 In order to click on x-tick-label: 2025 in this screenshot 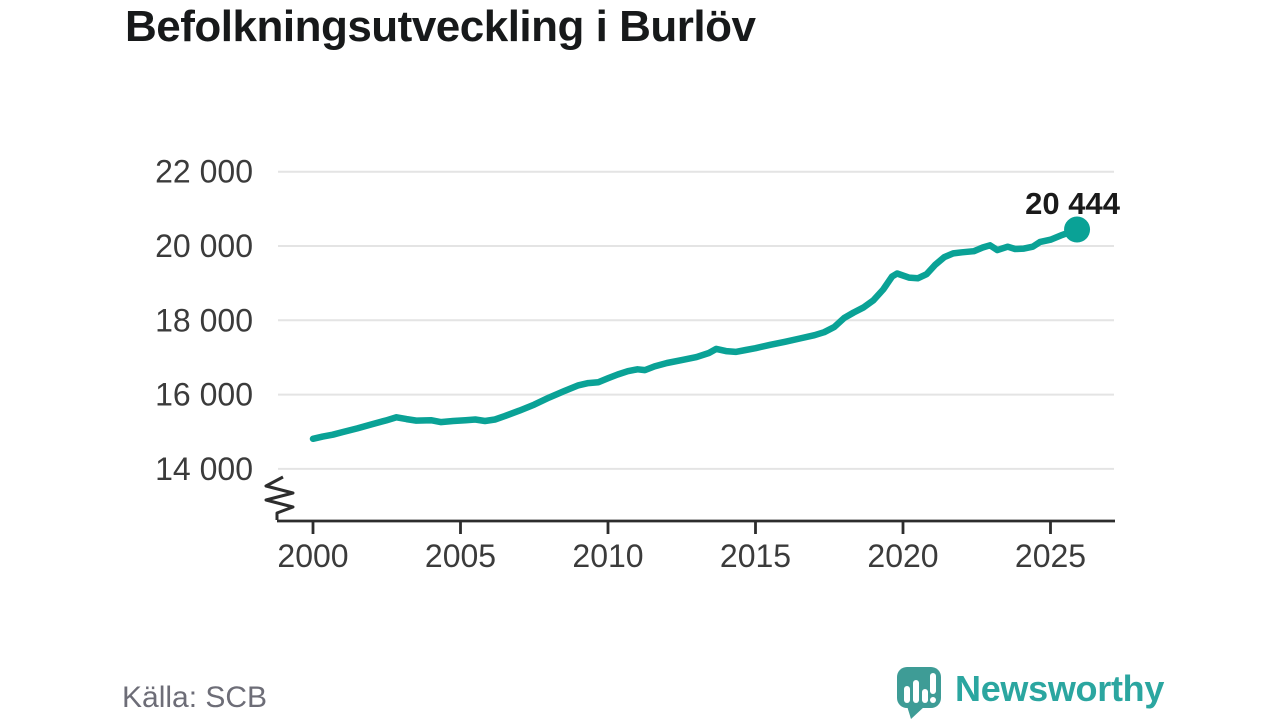, I will do `click(1050, 556)`.